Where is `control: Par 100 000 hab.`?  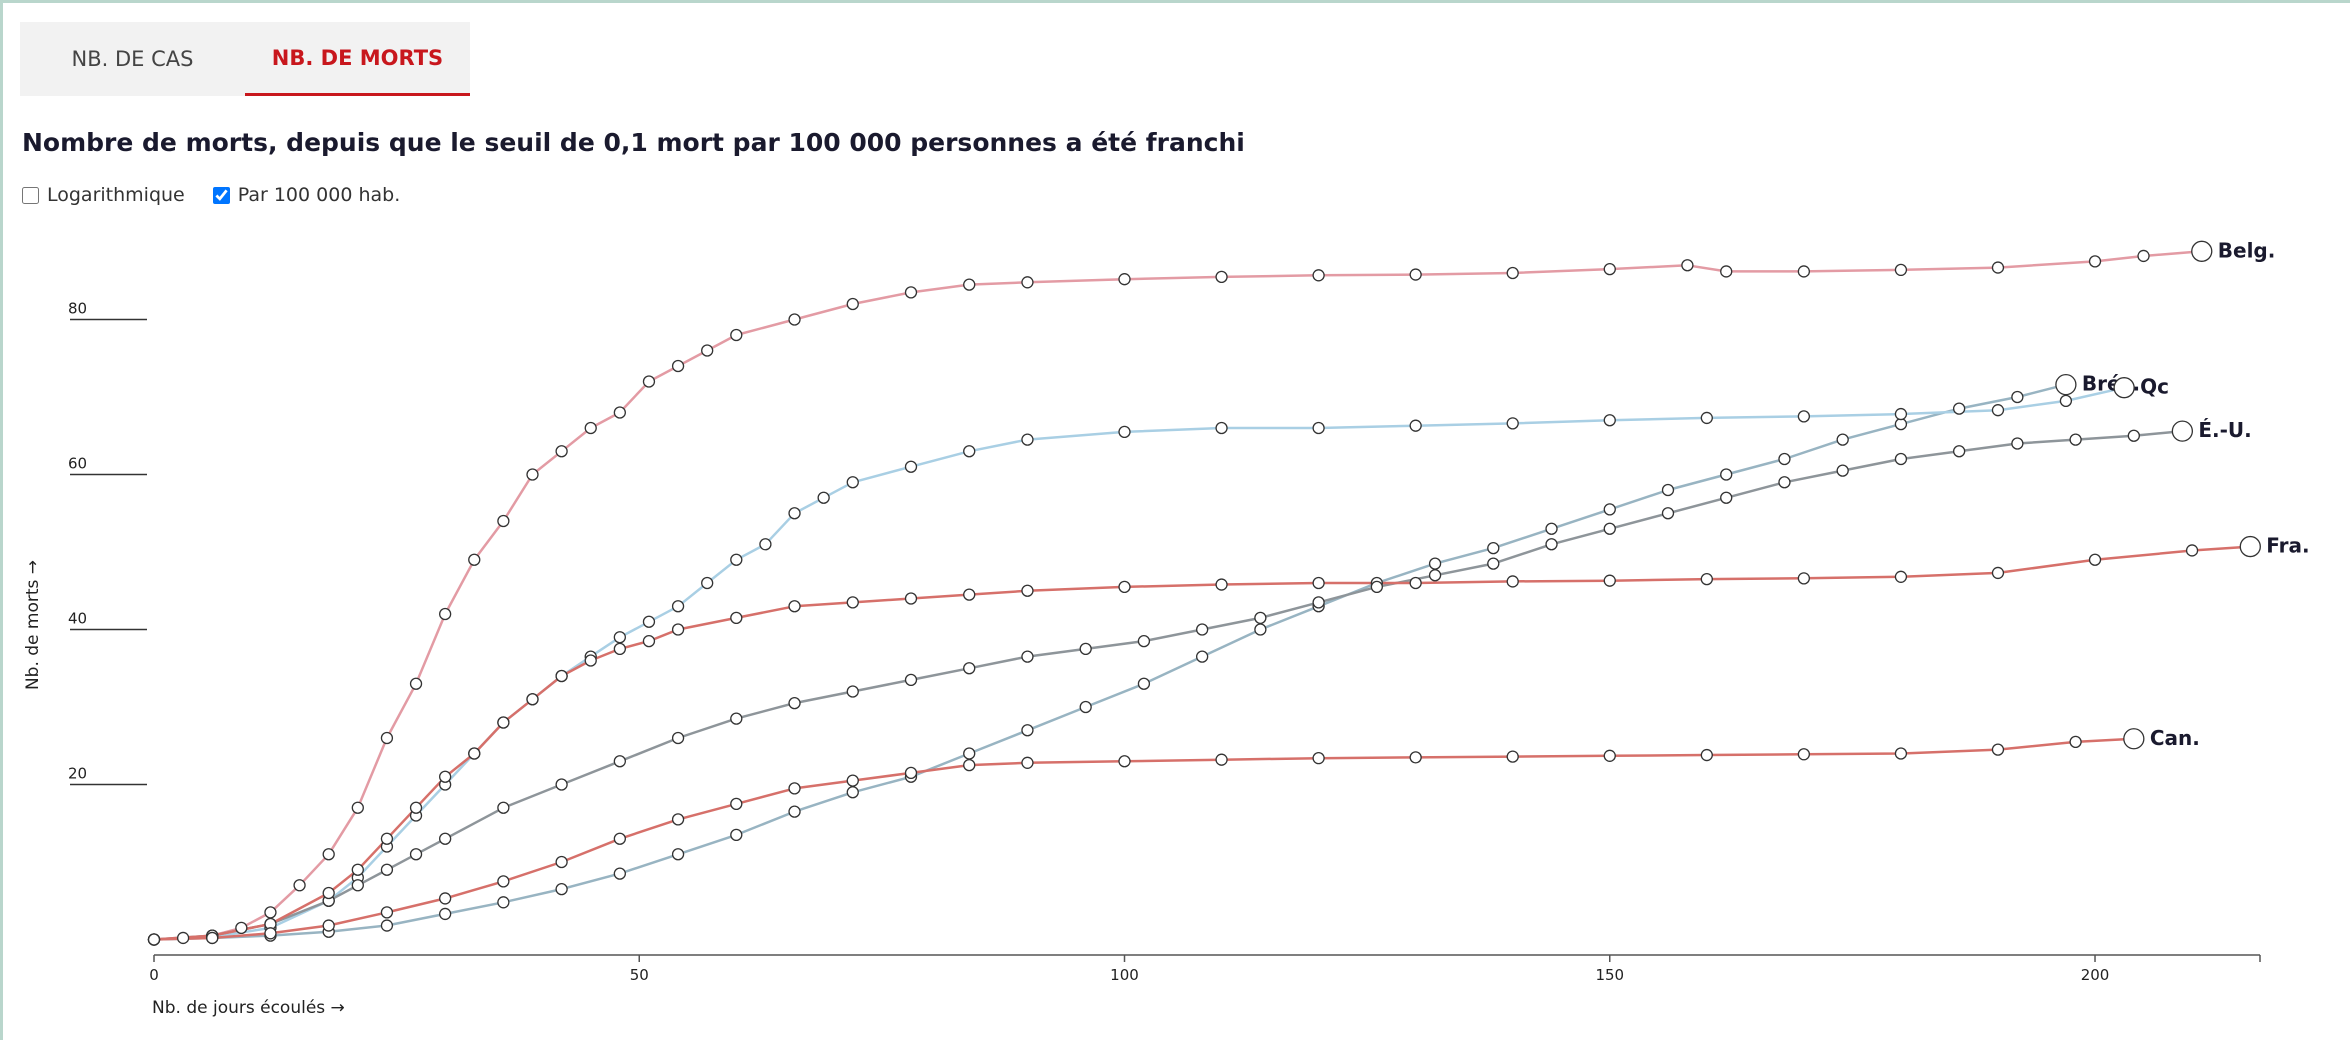 control: Par 100 000 hab. is located at coordinates (306, 195).